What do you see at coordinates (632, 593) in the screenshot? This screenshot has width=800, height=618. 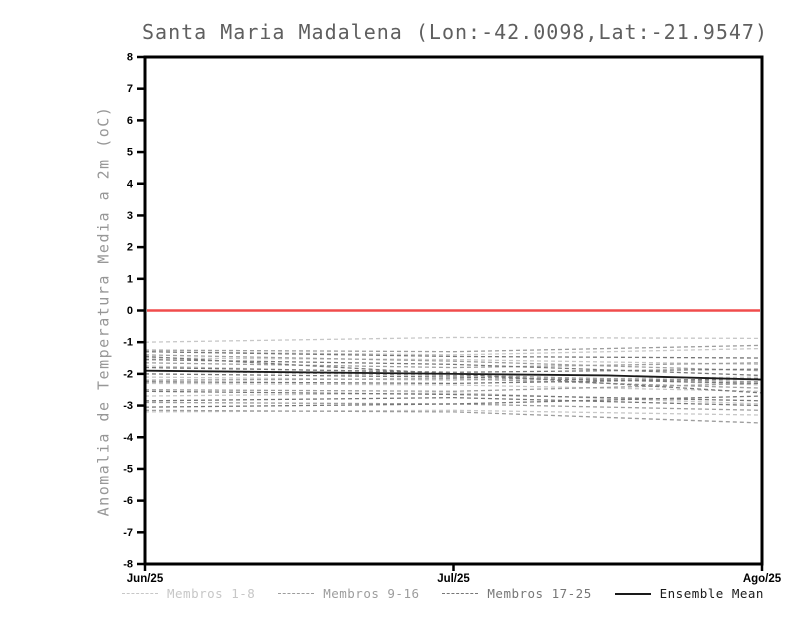 I see `ensemble-mean-line-sample` at bounding box center [632, 593].